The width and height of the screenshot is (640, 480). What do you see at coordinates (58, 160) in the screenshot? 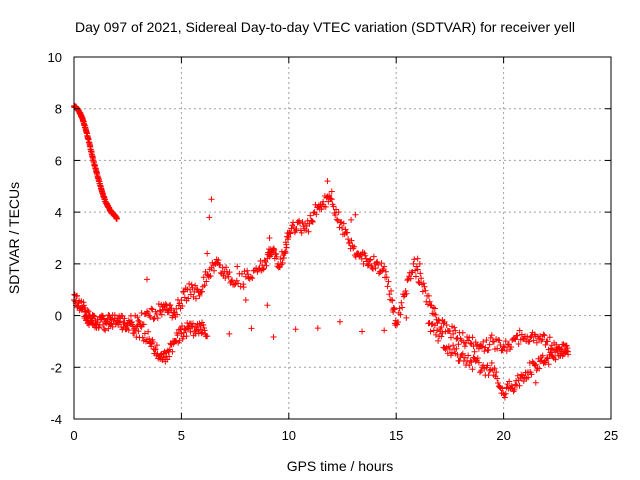
I see `y-tick-label: 6` at bounding box center [58, 160].